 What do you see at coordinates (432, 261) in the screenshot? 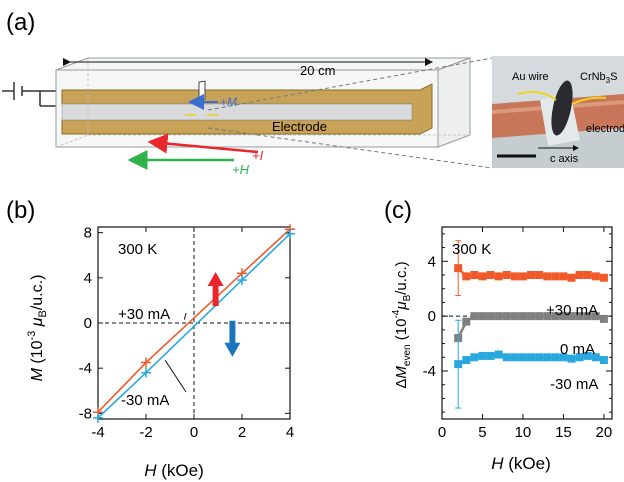
I see `panel-c-y-tick-label: 4` at bounding box center [432, 261].